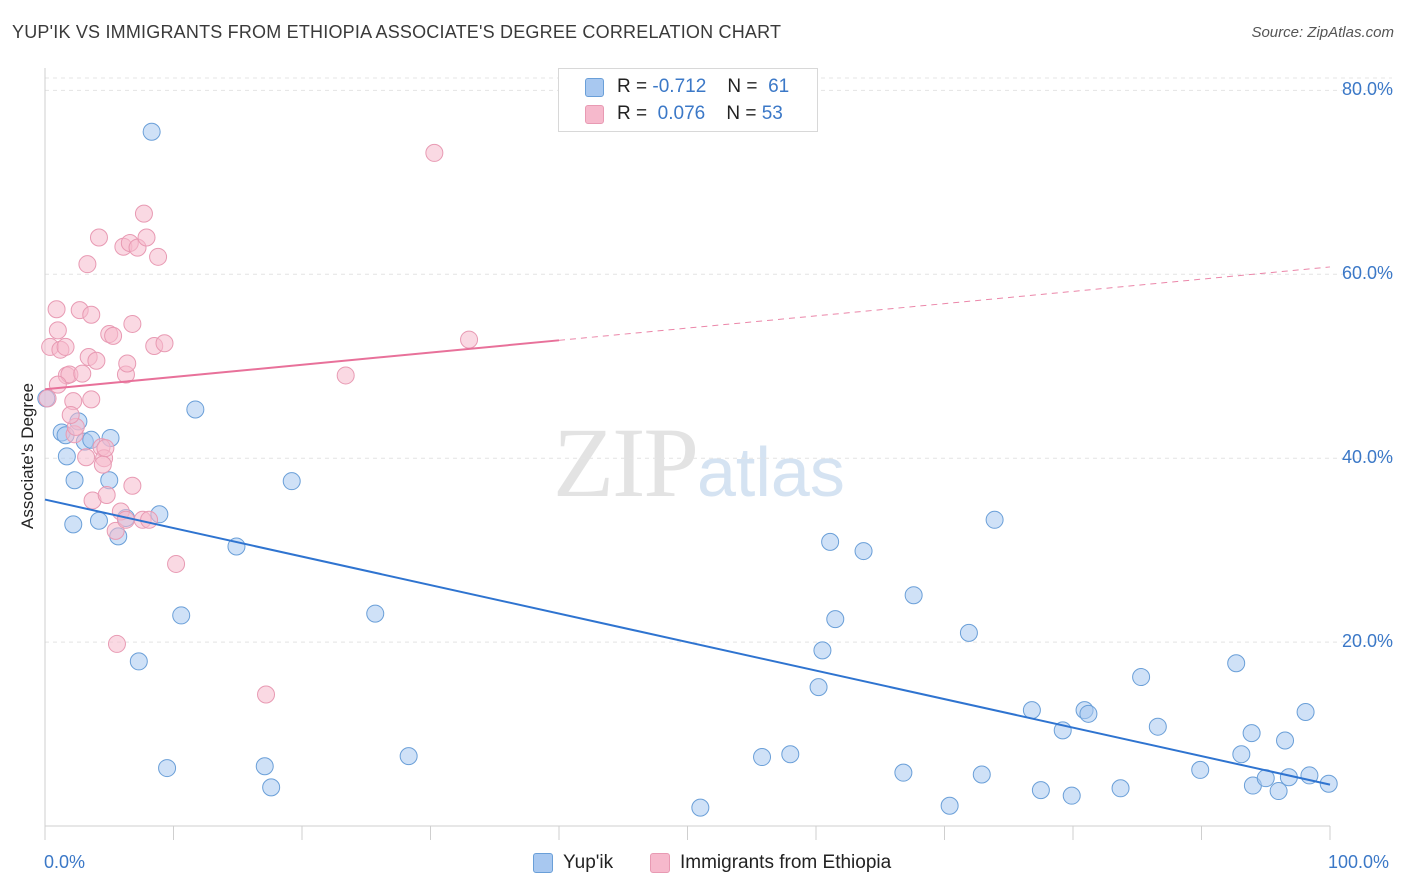 The height and width of the screenshot is (892, 1406). What do you see at coordinates (772, 113) in the screenshot?
I see `legend-n-value-ethiopia: 53` at bounding box center [772, 113].